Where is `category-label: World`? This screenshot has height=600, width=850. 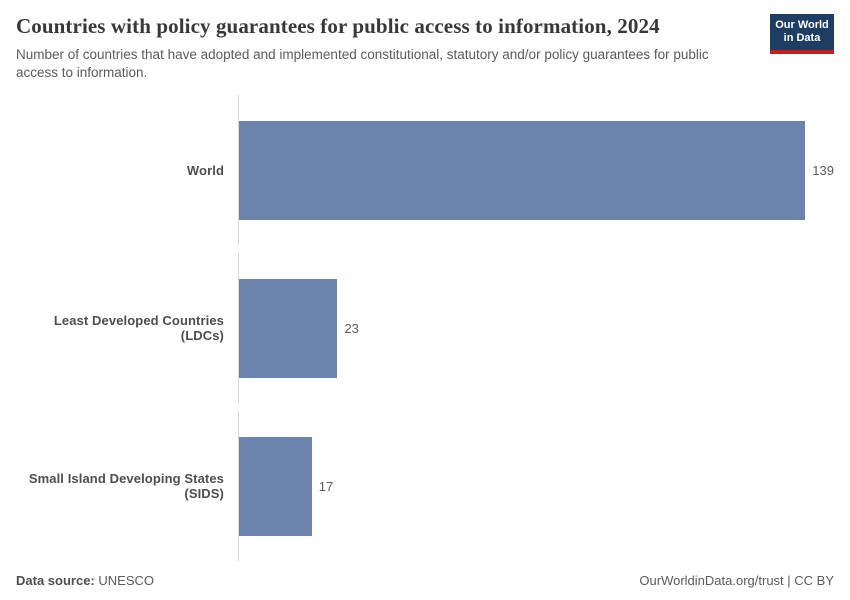 category-label: World is located at coordinates (205, 170).